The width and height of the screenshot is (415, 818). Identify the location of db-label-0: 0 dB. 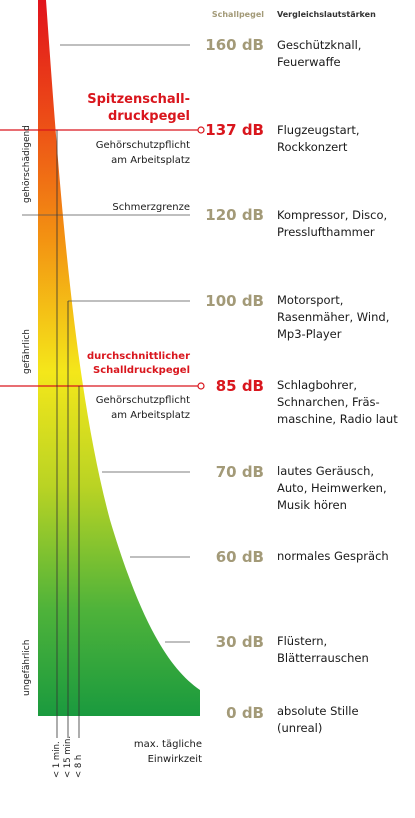
(245, 713).